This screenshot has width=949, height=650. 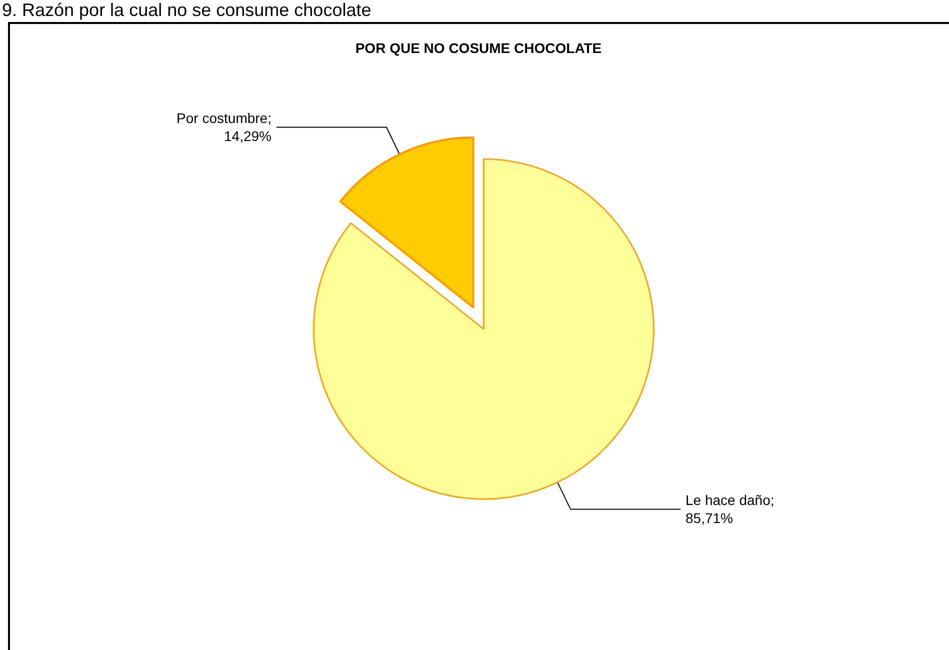 What do you see at coordinates (478, 48) in the screenshot?
I see `chart-title: POR QUE NO COSUME CHOCOLATE` at bounding box center [478, 48].